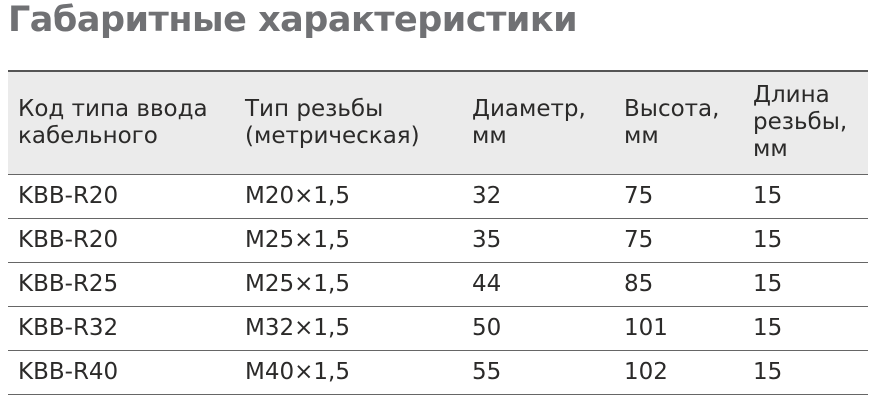 This screenshot has width=885, height=406. I want to click on table-cell: 101, so click(678, 327).